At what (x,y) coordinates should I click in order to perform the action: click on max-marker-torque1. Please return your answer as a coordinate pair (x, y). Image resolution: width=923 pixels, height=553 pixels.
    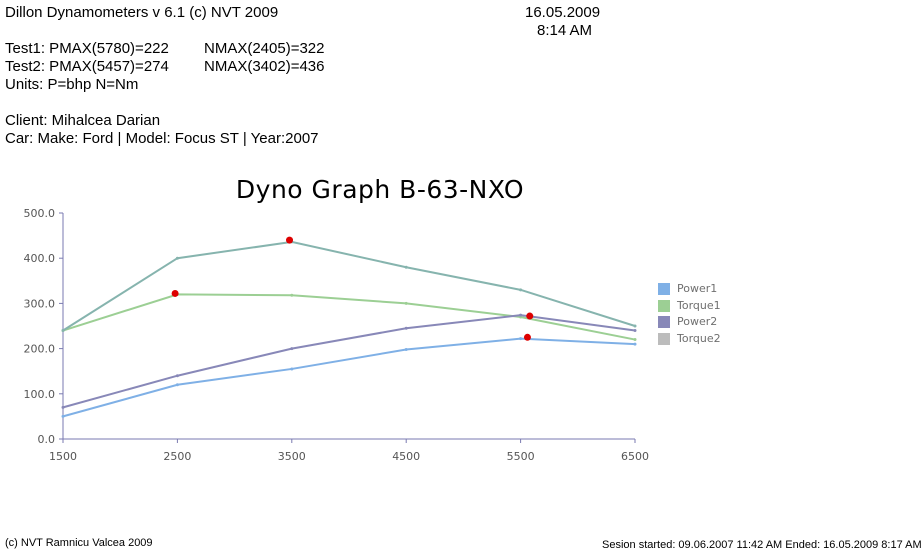
    Looking at the image, I should click on (175, 293).